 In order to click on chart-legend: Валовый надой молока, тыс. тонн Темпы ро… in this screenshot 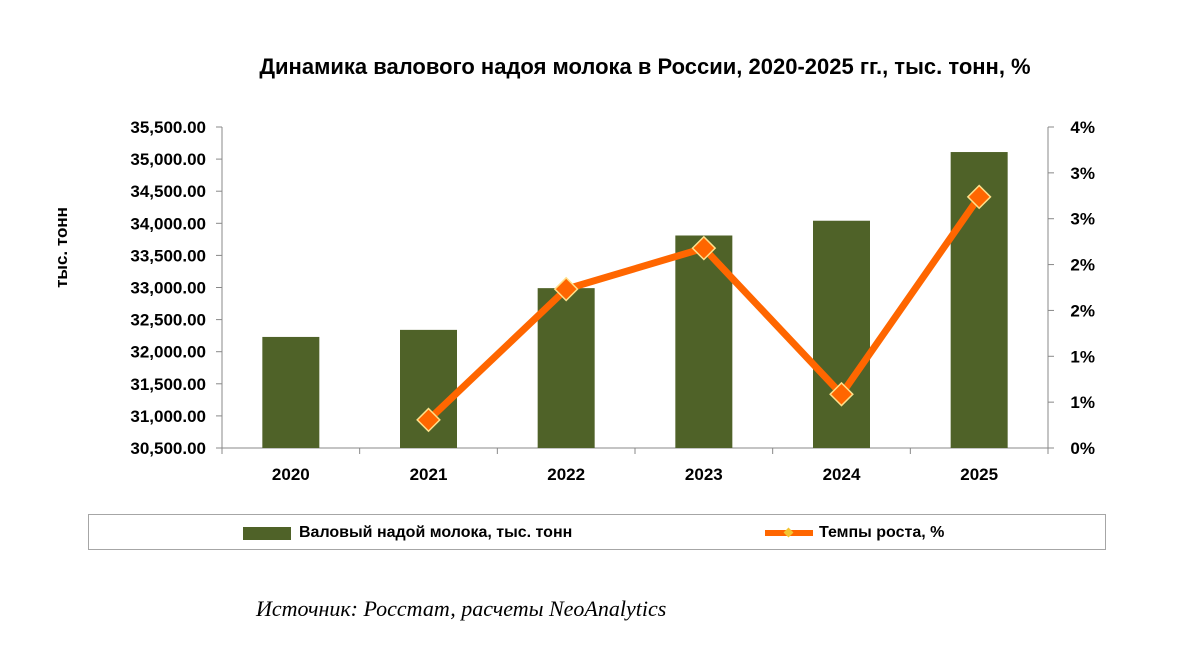, I will do `click(597, 532)`.